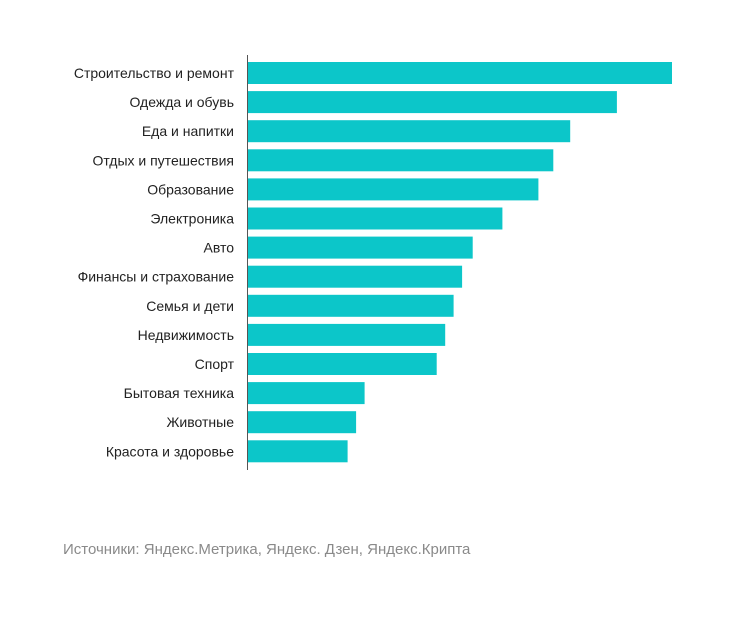  Describe the element at coordinates (215, 364) in the screenshot. I see `category-label-11: Спорт` at that location.